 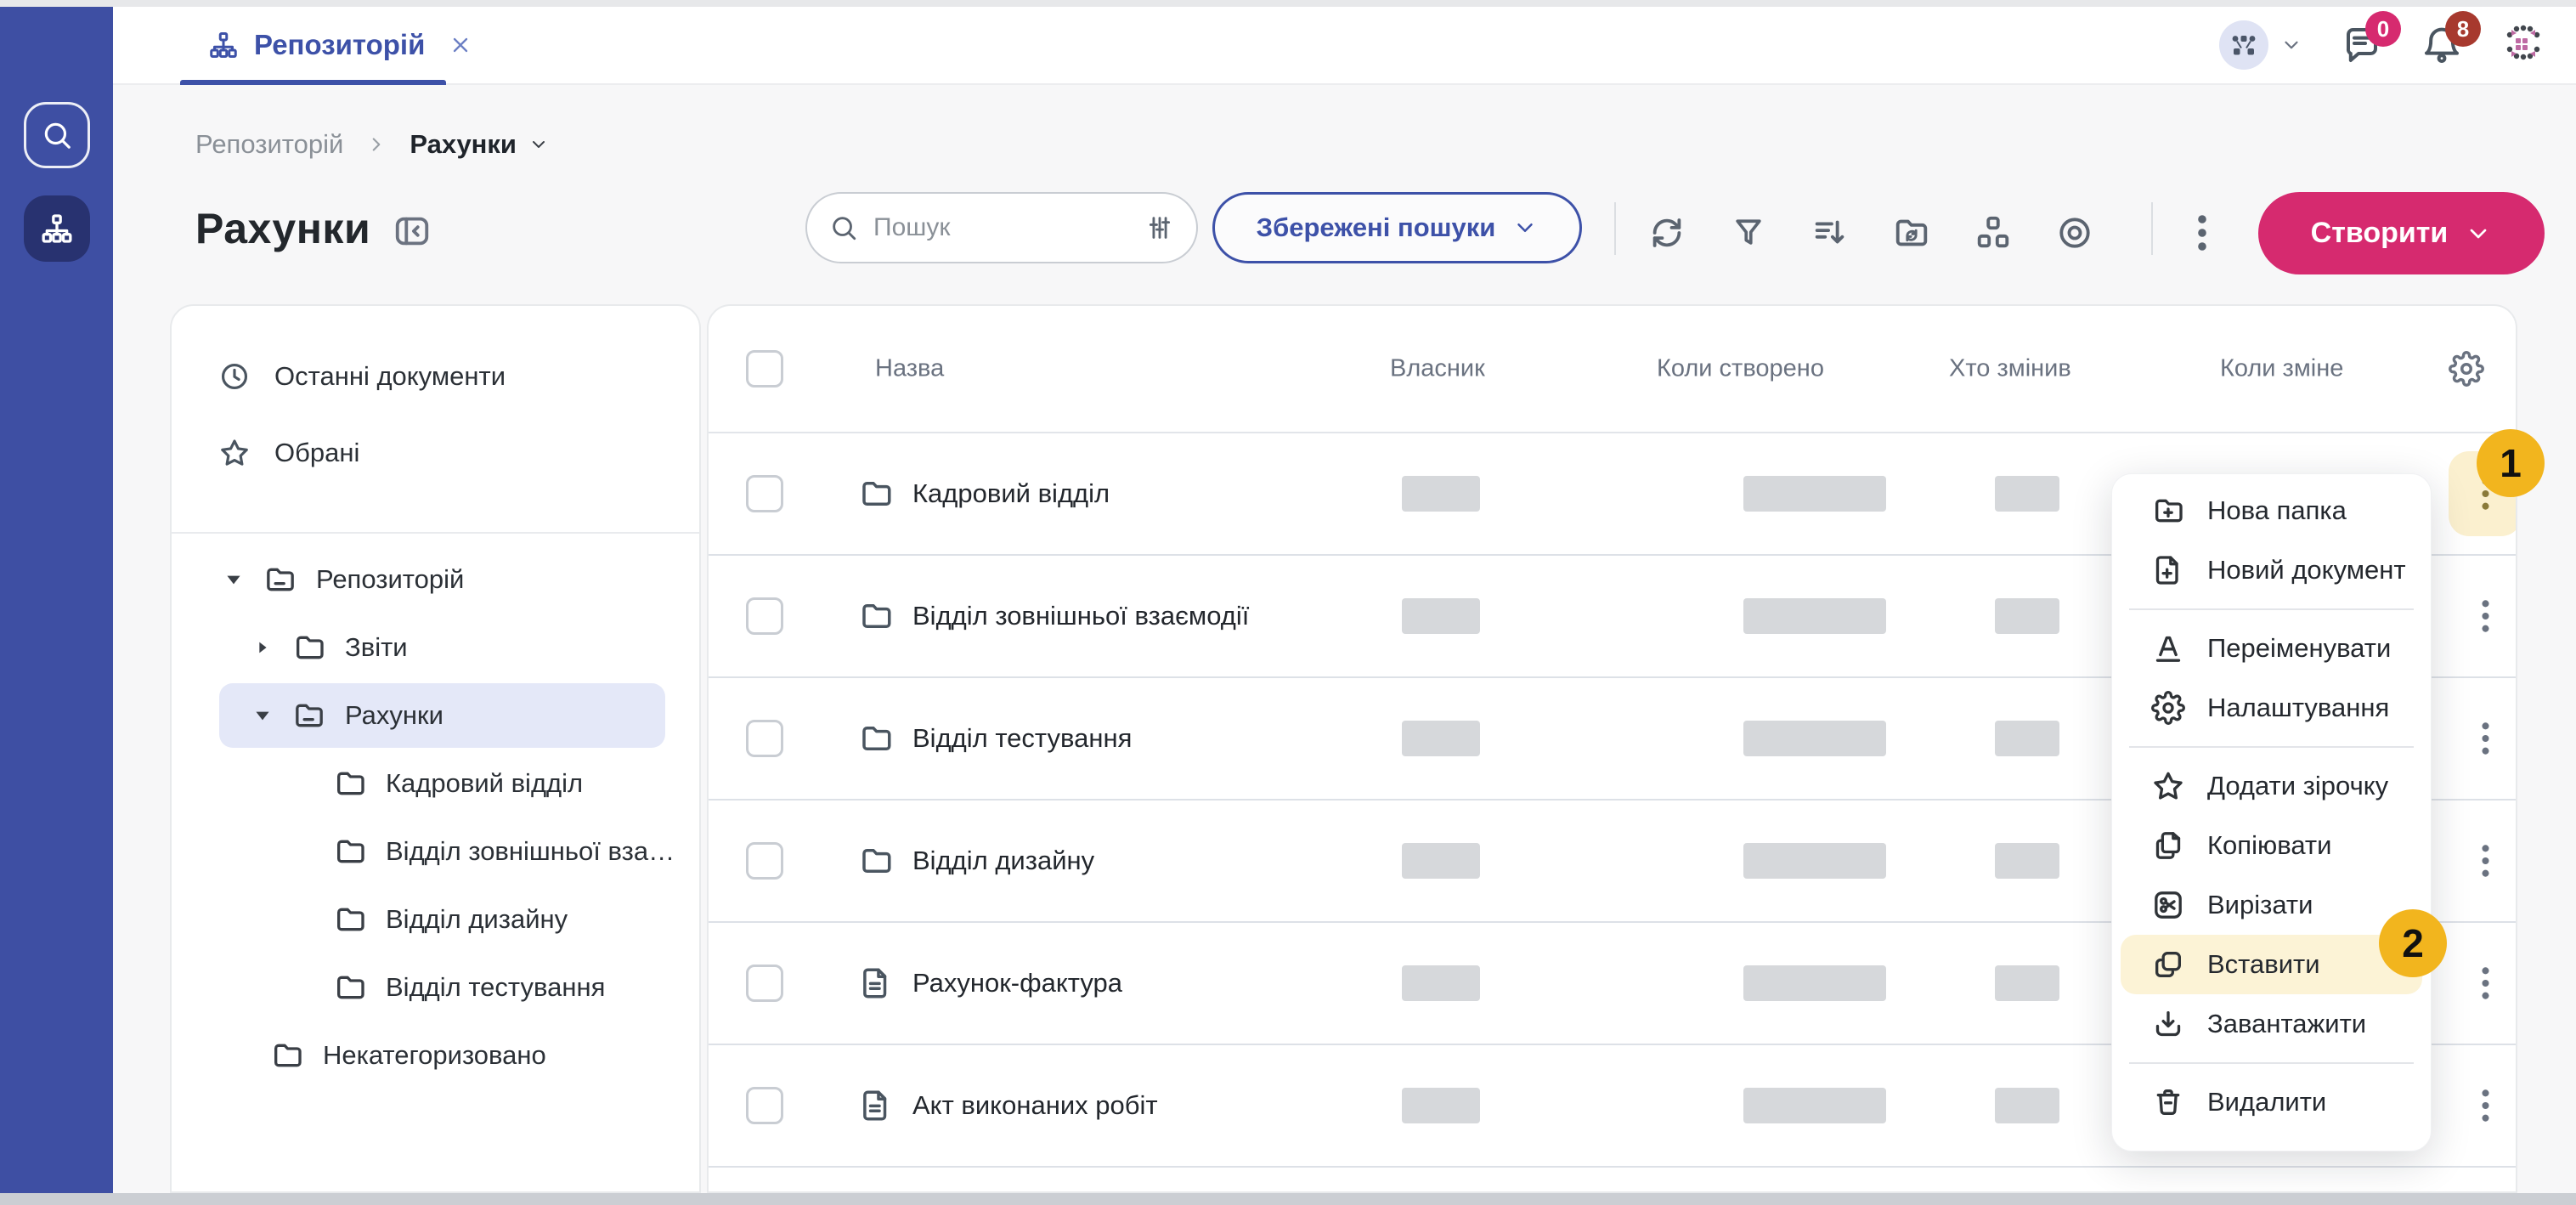 I want to click on menu-item-cut: Вирізати, so click(x=2271, y=905).